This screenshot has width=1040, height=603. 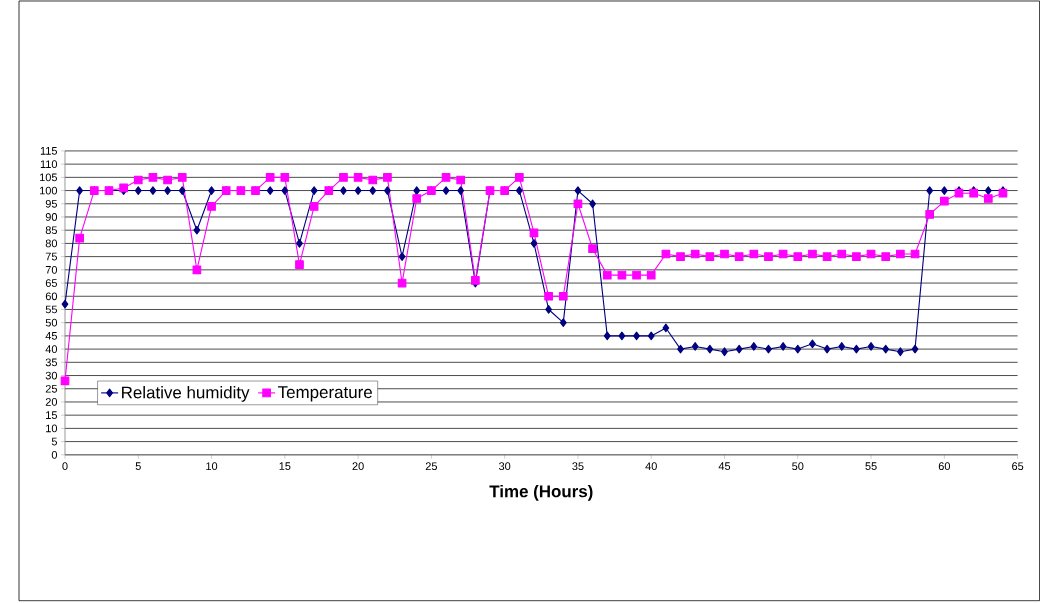 What do you see at coordinates (51, 296) in the screenshot?
I see `y-tick-label: 60` at bounding box center [51, 296].